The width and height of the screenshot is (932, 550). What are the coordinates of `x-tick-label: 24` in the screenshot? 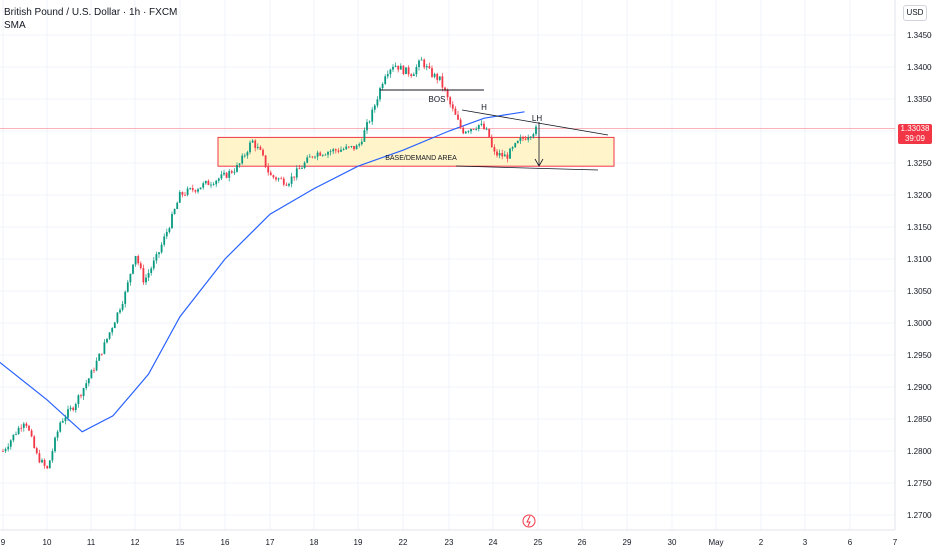 It's located at (493, 542).